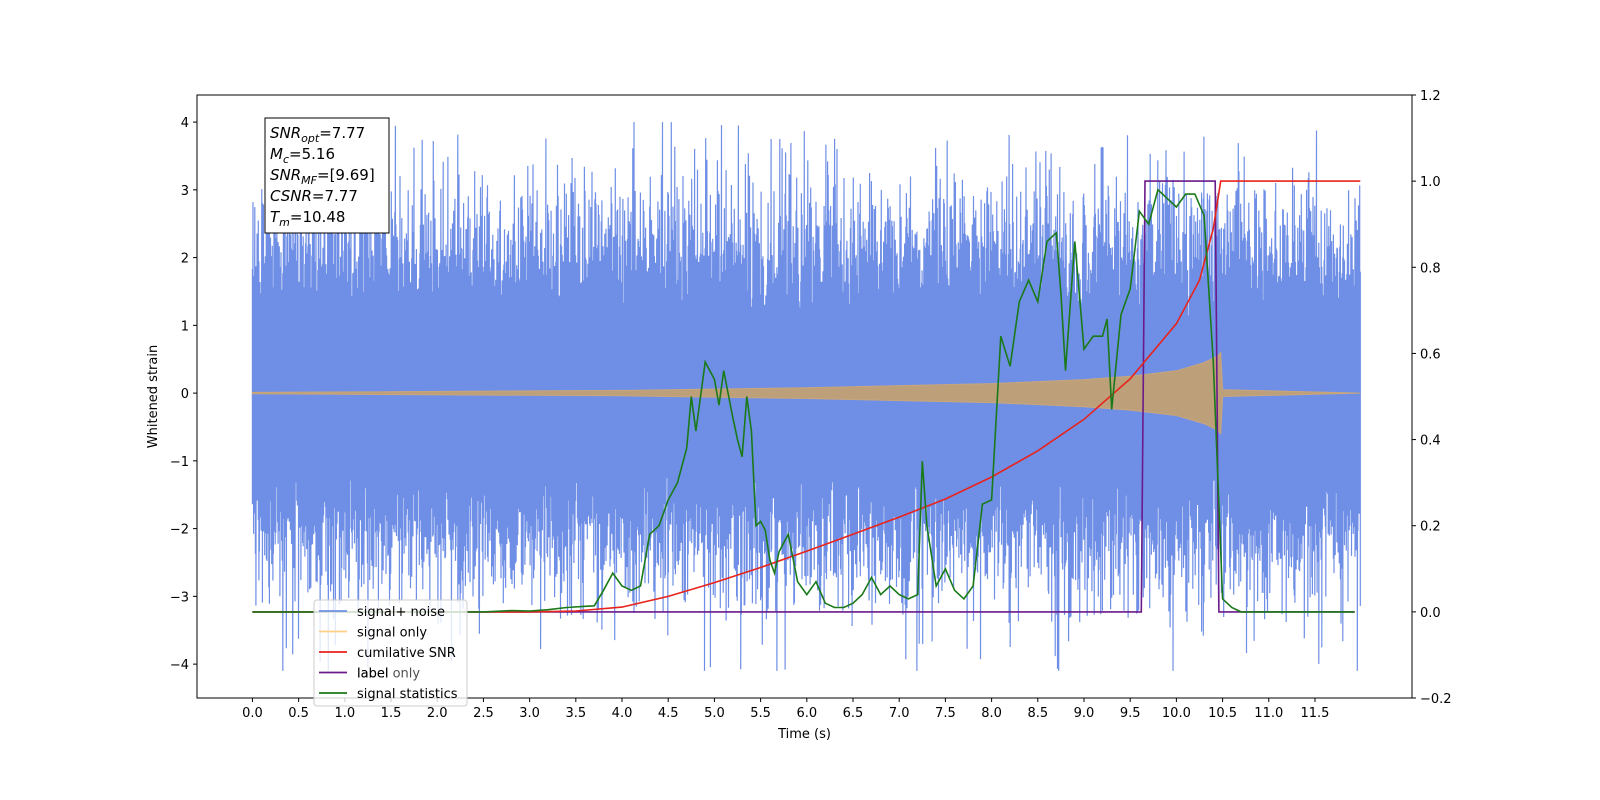 The width and height of the screenshot is (1600, 800). I want to click on legend-entry: signal only, so click(392, 633).